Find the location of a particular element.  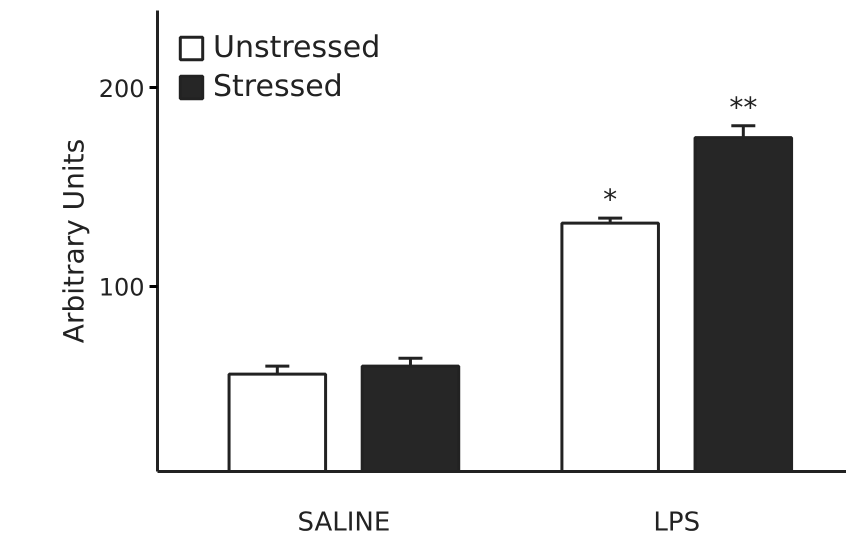

legend-label: Stressed is located at coordinates (278, 86).